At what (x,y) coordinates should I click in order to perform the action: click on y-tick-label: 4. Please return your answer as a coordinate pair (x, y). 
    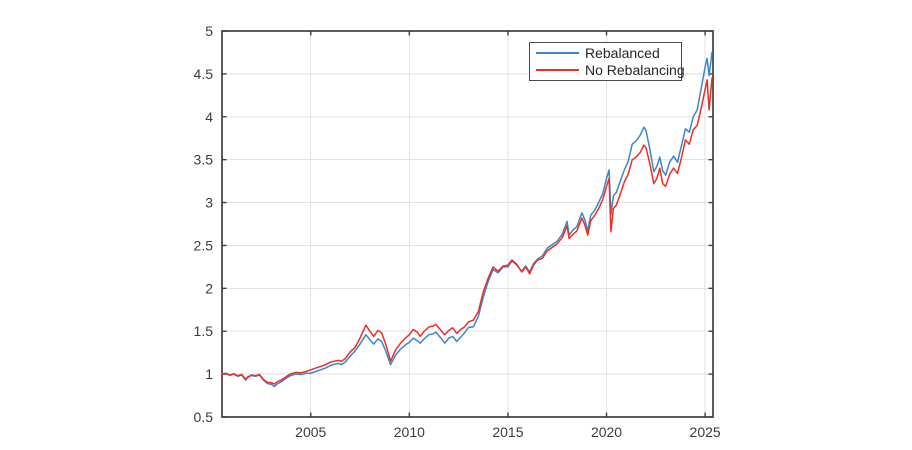
    Looking at the image, I should click on (209, 117).